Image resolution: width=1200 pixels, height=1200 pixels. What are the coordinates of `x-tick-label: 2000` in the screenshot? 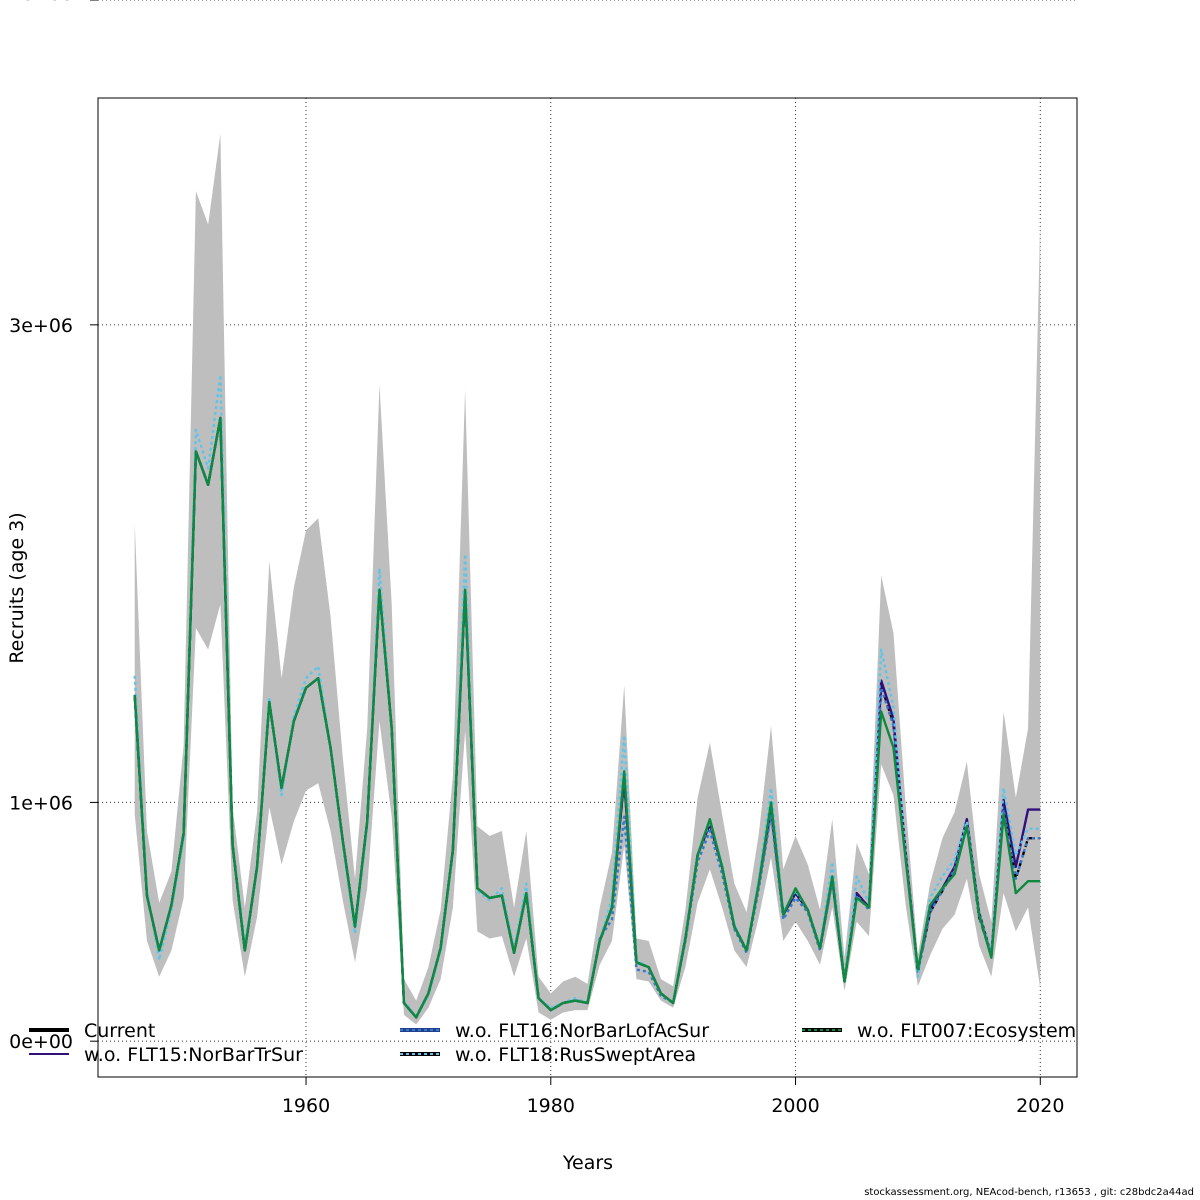 It's located at (795, 1106).